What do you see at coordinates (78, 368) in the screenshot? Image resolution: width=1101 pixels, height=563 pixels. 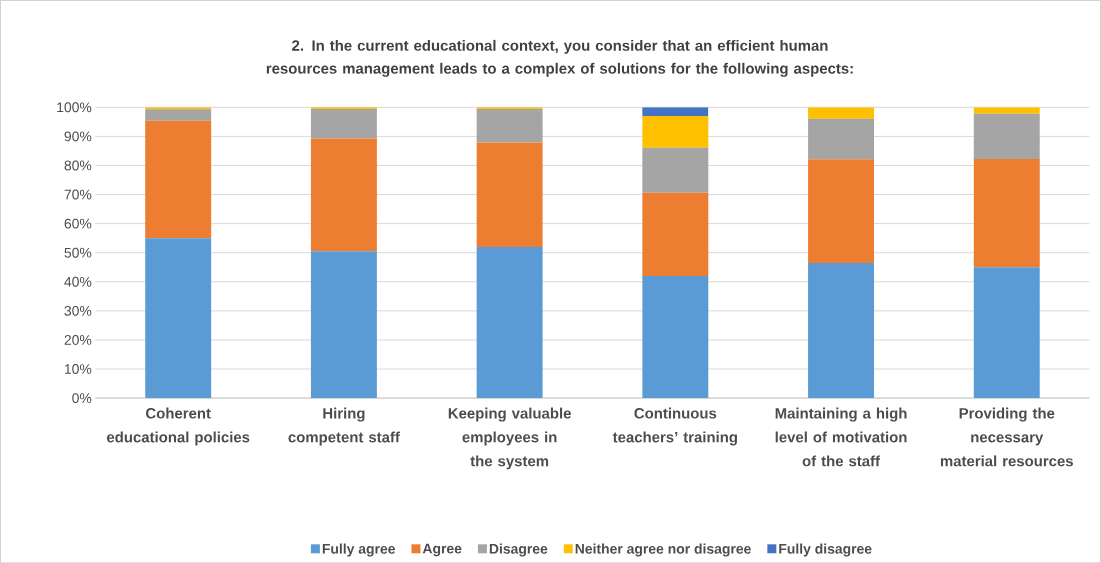 I see `y-tick-label: 10%` at bounding box center [78, 368].